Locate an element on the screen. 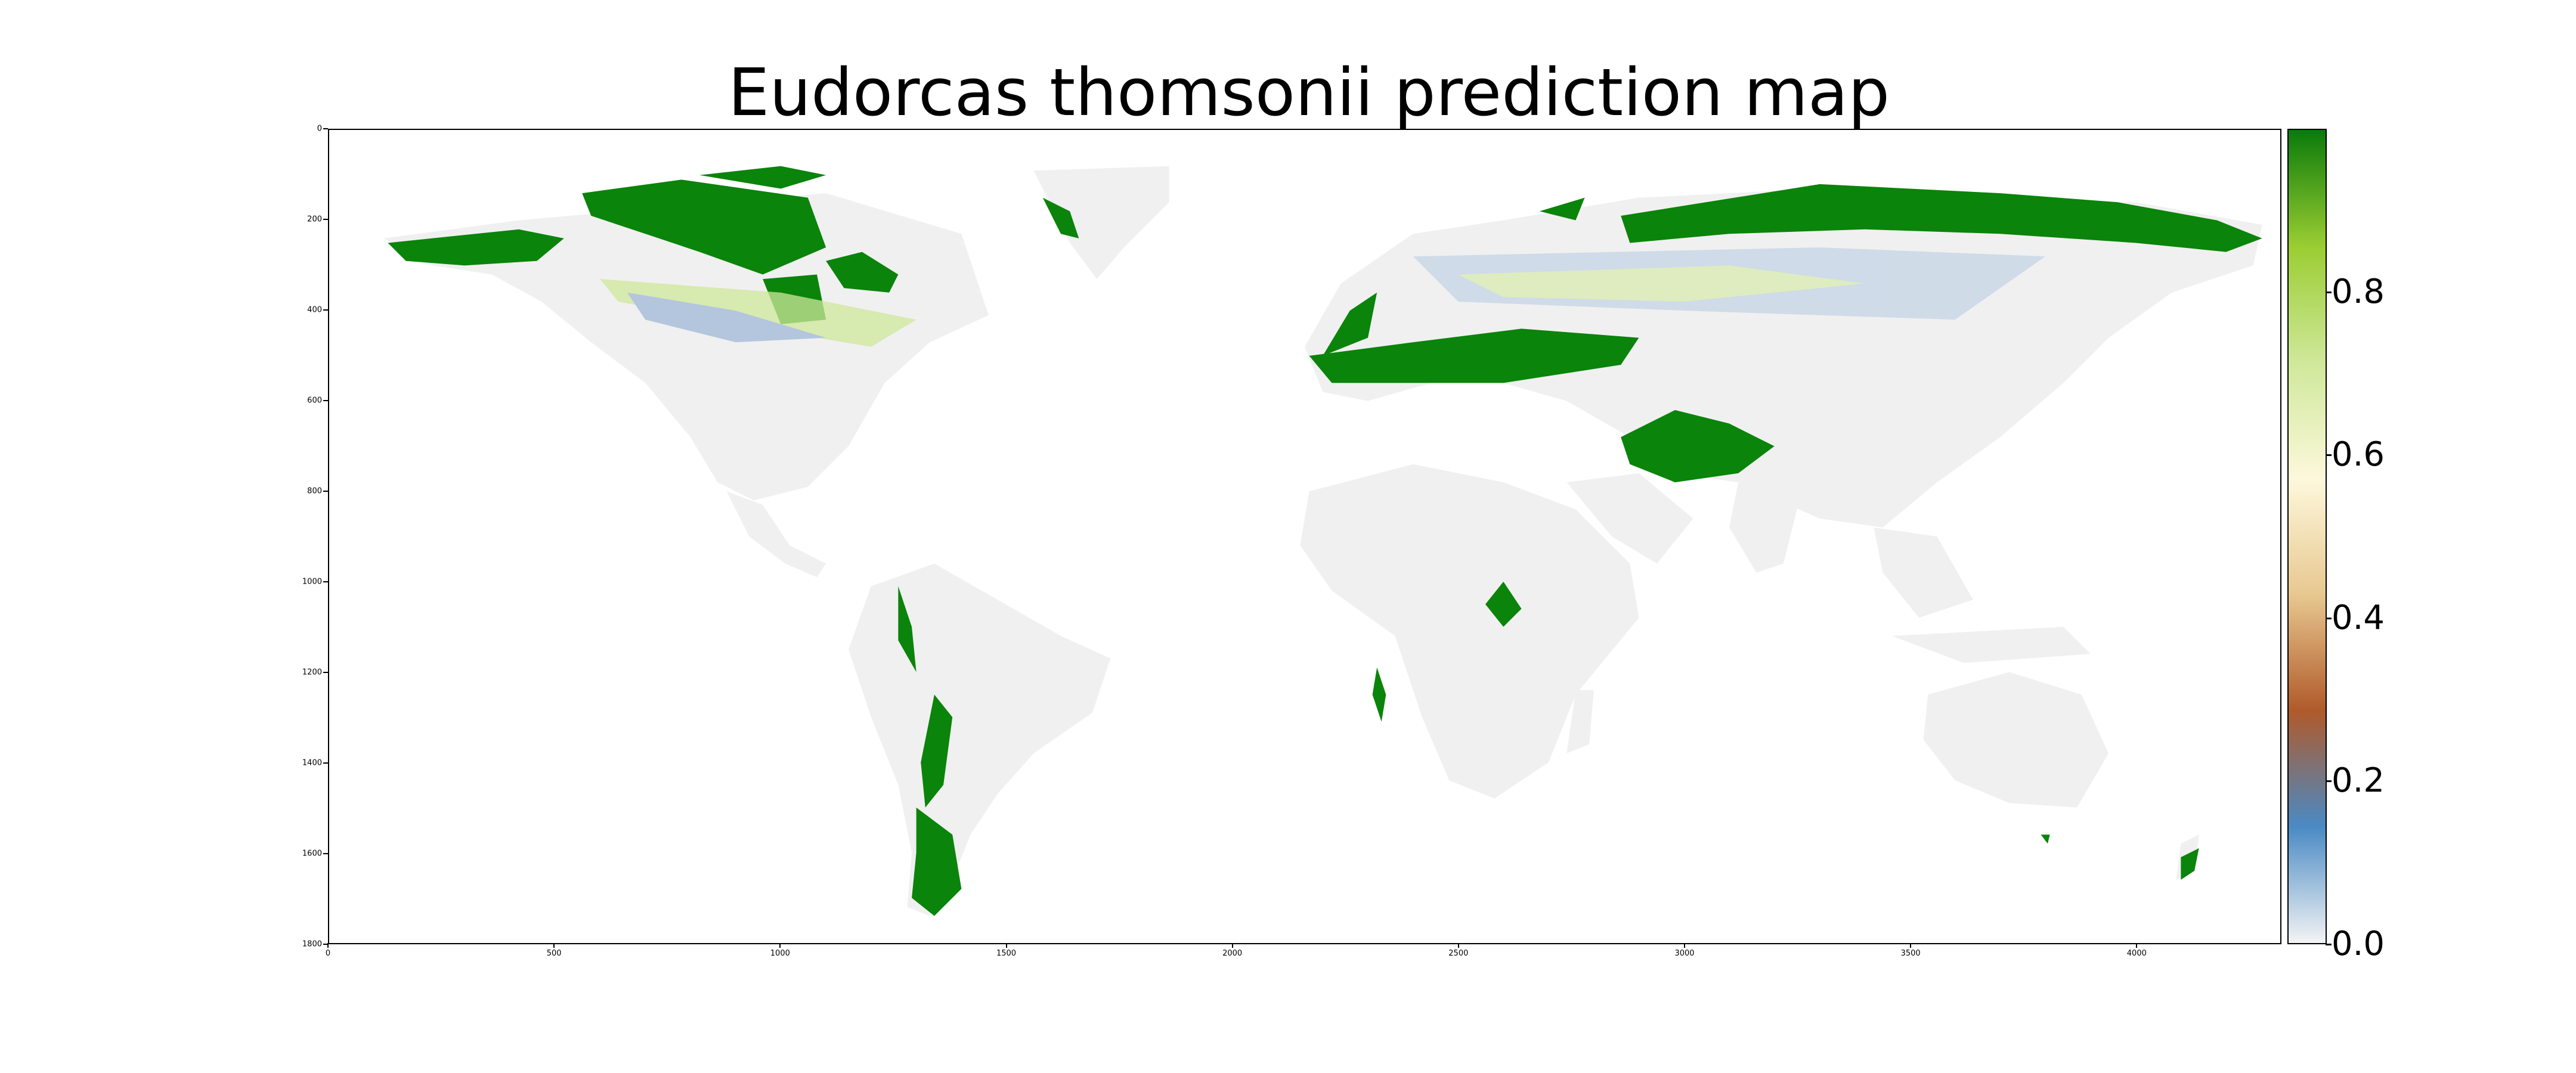  region-tibet is located at coordinates (1698, 446).